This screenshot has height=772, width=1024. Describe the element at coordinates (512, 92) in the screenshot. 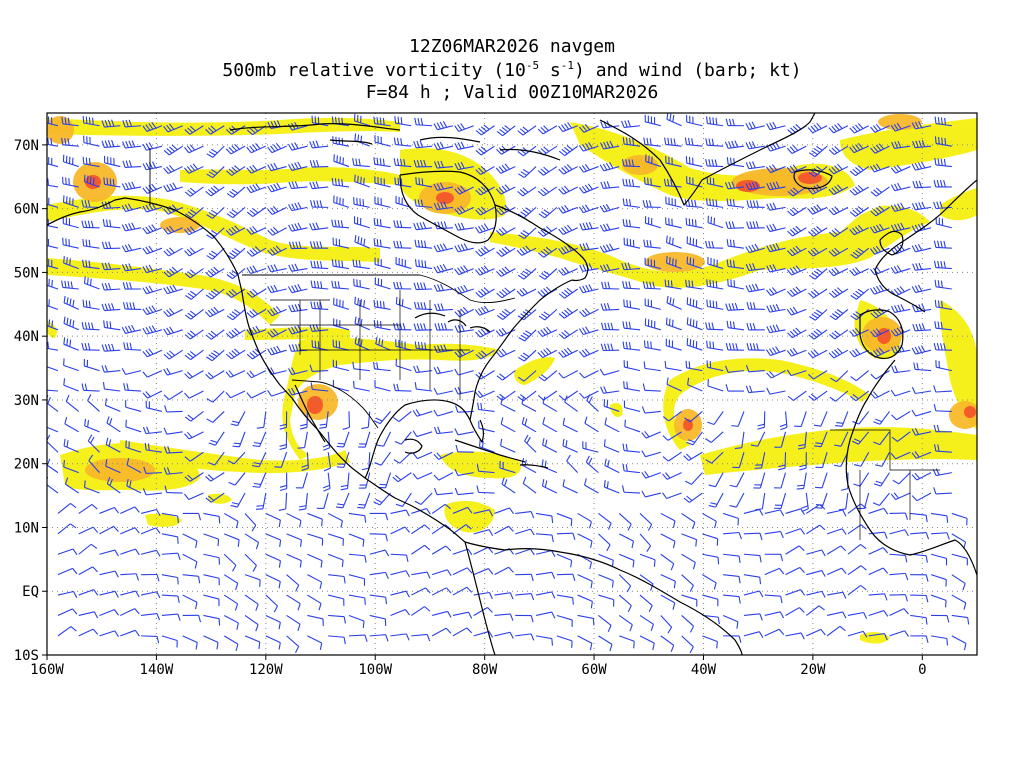

I see `title-line-3: F=84 h ; Valid 00Z10MAR2026` at that location.